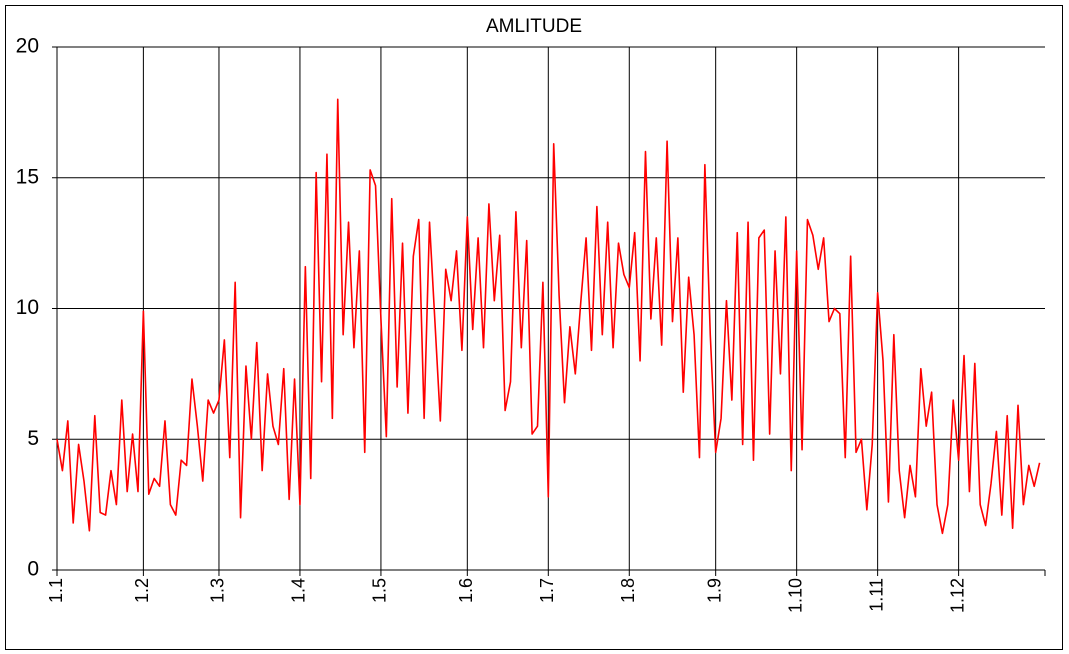 The image size is (1069, 654). Describe the element at coordinates (714, 590) in the screenshot. I see `x-tick-label: 1.9` at that location.